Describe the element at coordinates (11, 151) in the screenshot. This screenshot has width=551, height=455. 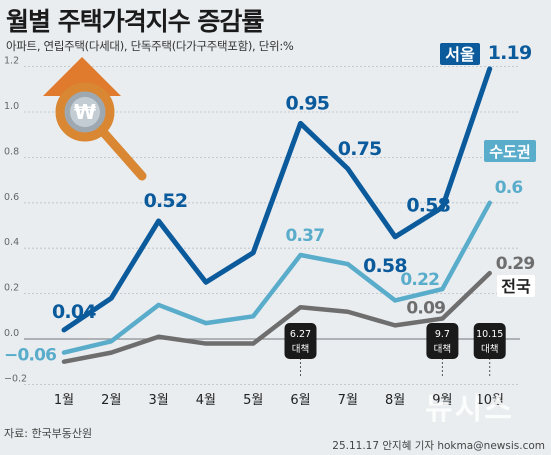
I see `y-tick-label: 0.8` at that location.